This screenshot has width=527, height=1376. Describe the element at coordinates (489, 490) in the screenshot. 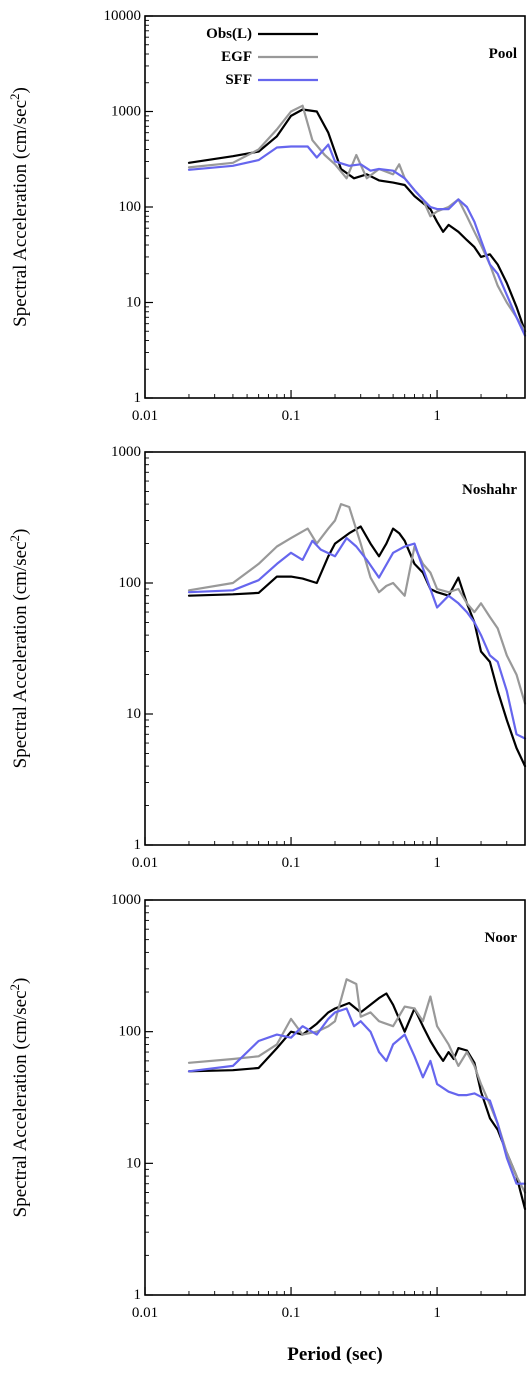

I see `site-label: Noshahr` at that location.